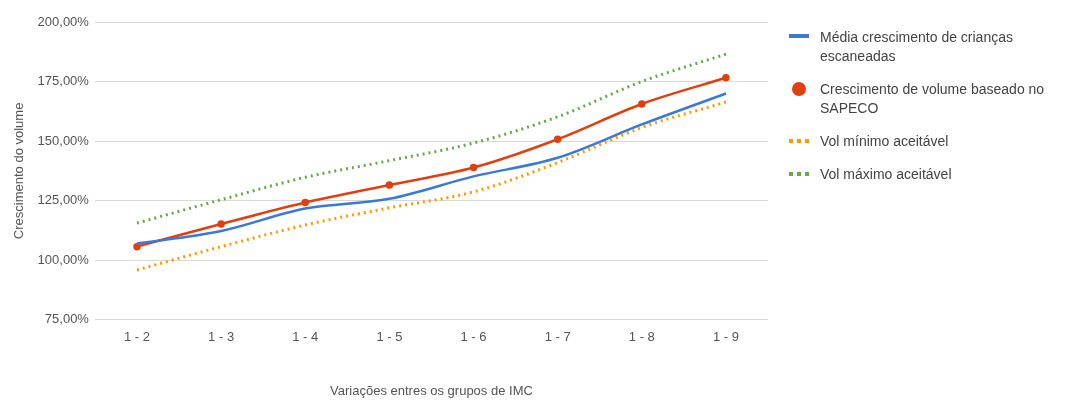 The image size is (1091, 405). Describe the element at coordinates (19, 171) in the screenshot. I see `y-axis-title: Crescimento do volume` at that location.